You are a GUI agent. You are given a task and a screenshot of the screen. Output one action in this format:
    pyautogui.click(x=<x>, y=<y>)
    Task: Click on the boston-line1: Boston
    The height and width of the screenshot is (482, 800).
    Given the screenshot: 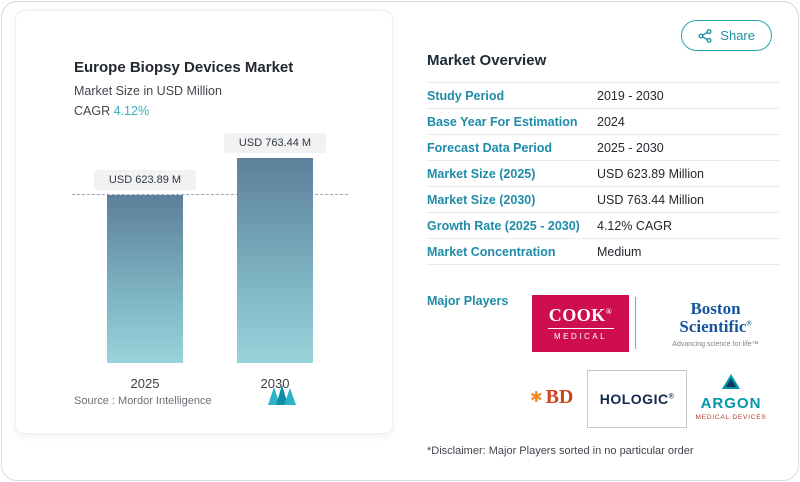 What is the action you would take?
    pyautogui.click(x=715, y=308)
    